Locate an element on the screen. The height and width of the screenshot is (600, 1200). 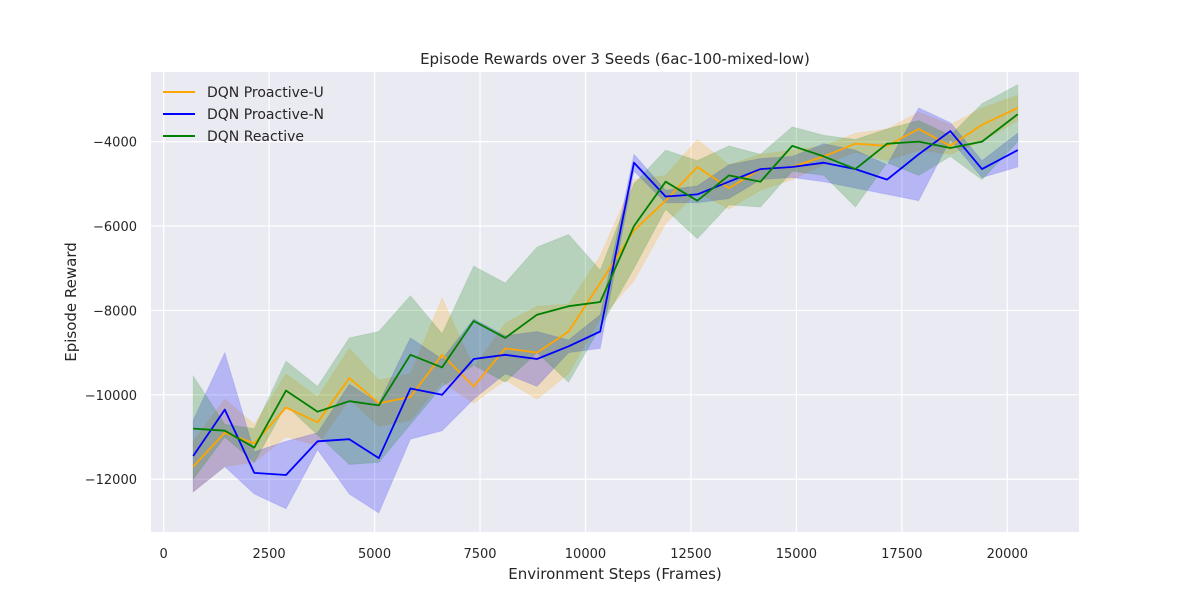
x-tick-label: 15000 is located at coordinates (796, 554).